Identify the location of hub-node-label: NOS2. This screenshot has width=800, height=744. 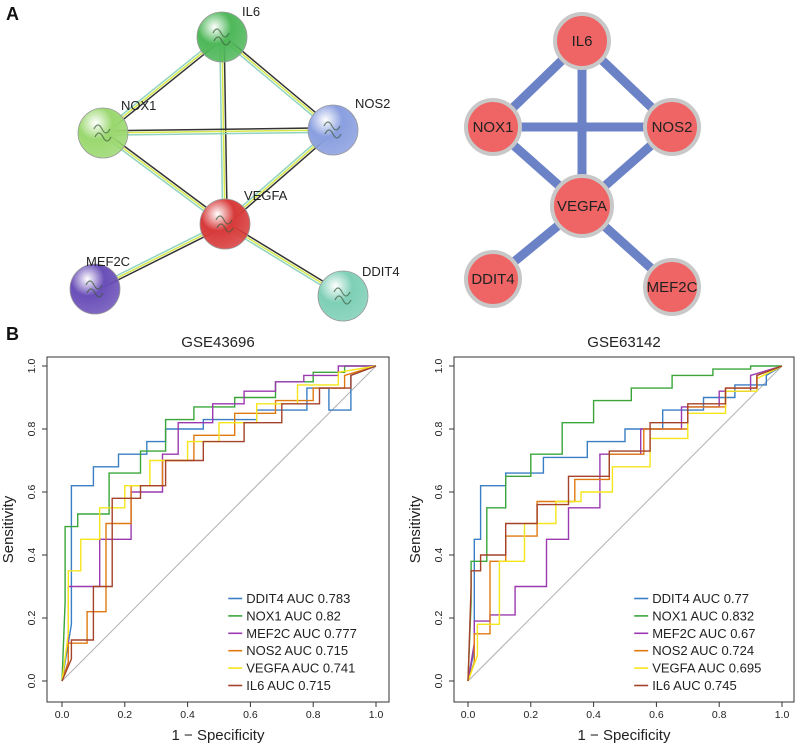
(672, 127).